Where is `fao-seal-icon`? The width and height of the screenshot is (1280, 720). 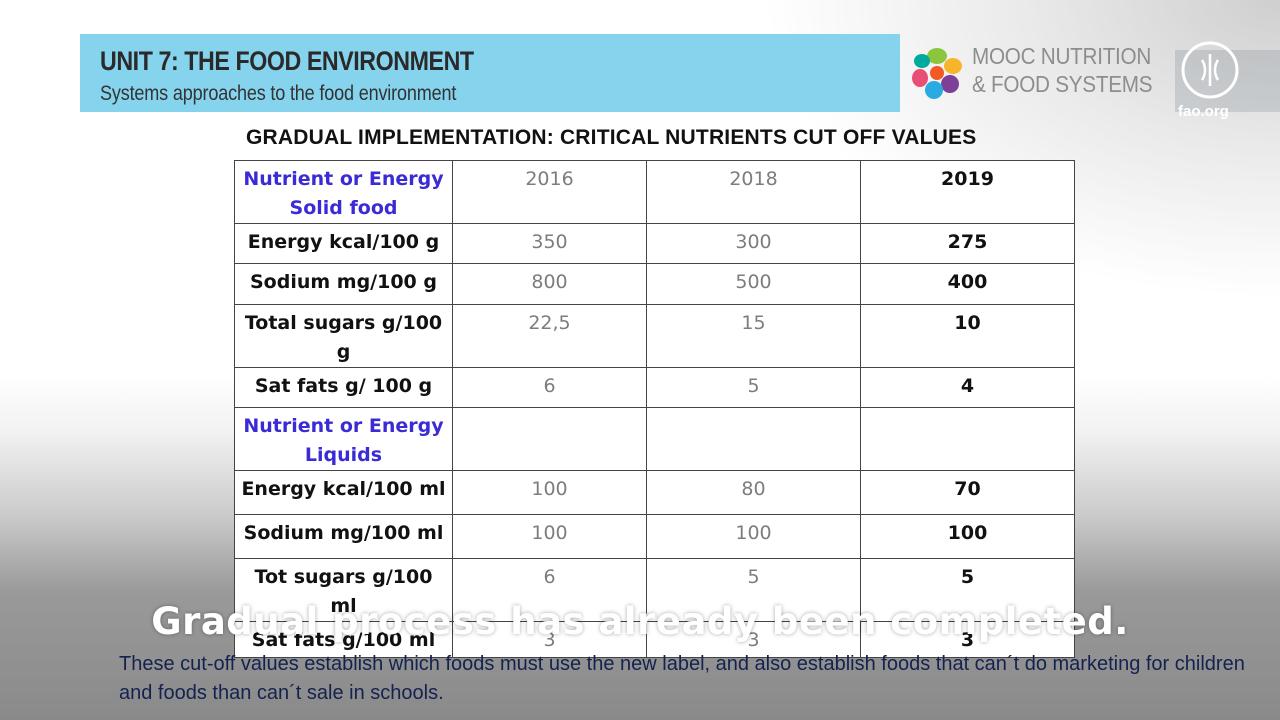 fao-seal-icon is located at coordinates (1210, 70).